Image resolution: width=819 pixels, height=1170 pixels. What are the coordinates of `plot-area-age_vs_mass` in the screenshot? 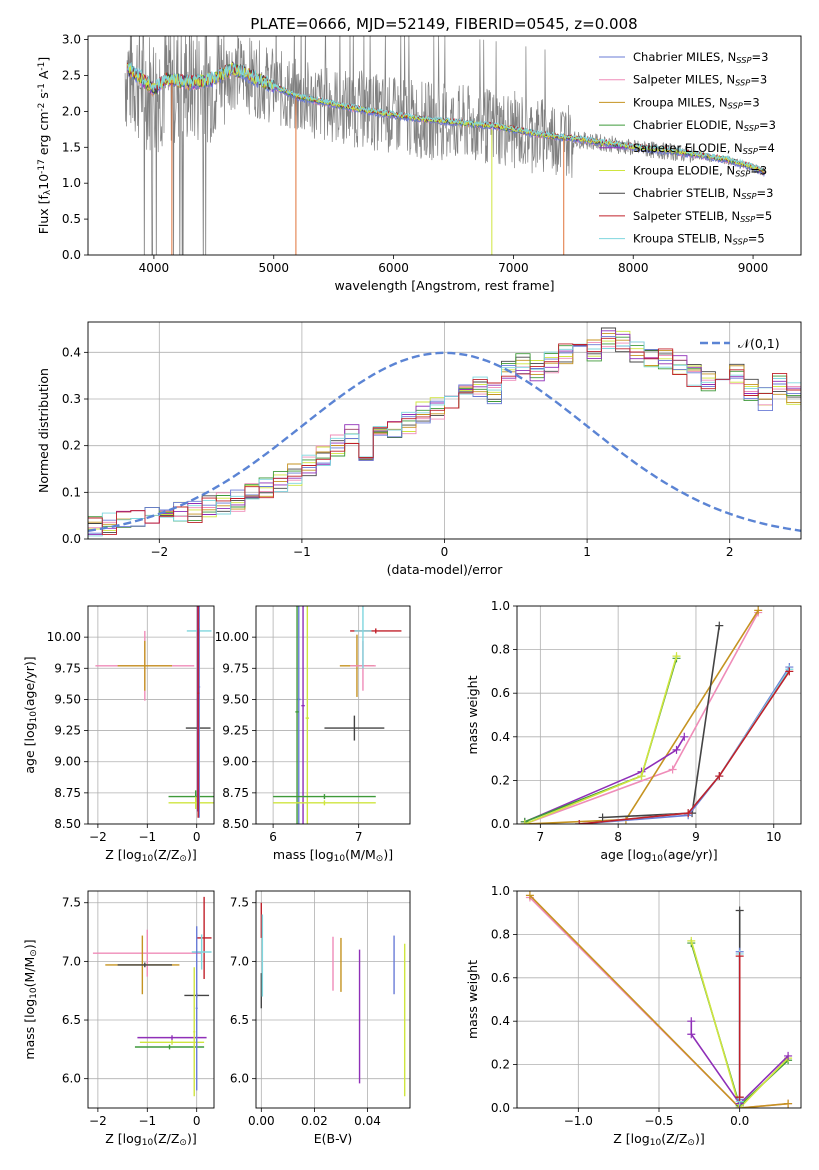 It's located at (333, 715).